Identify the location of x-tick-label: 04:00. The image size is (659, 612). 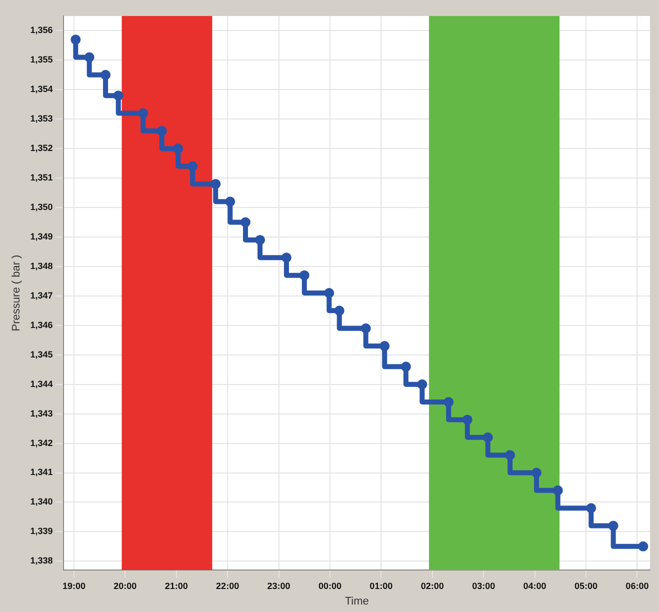
(534, 585).